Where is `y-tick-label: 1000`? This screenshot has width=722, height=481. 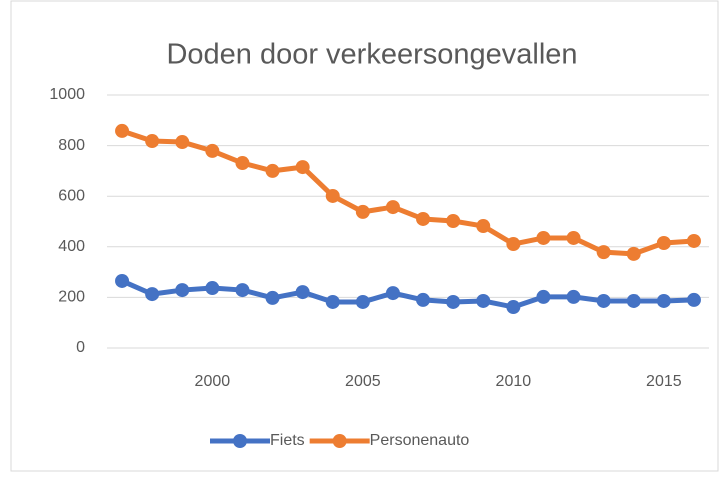 y-tick-label: 1000 is located at coordinates (67, 94).